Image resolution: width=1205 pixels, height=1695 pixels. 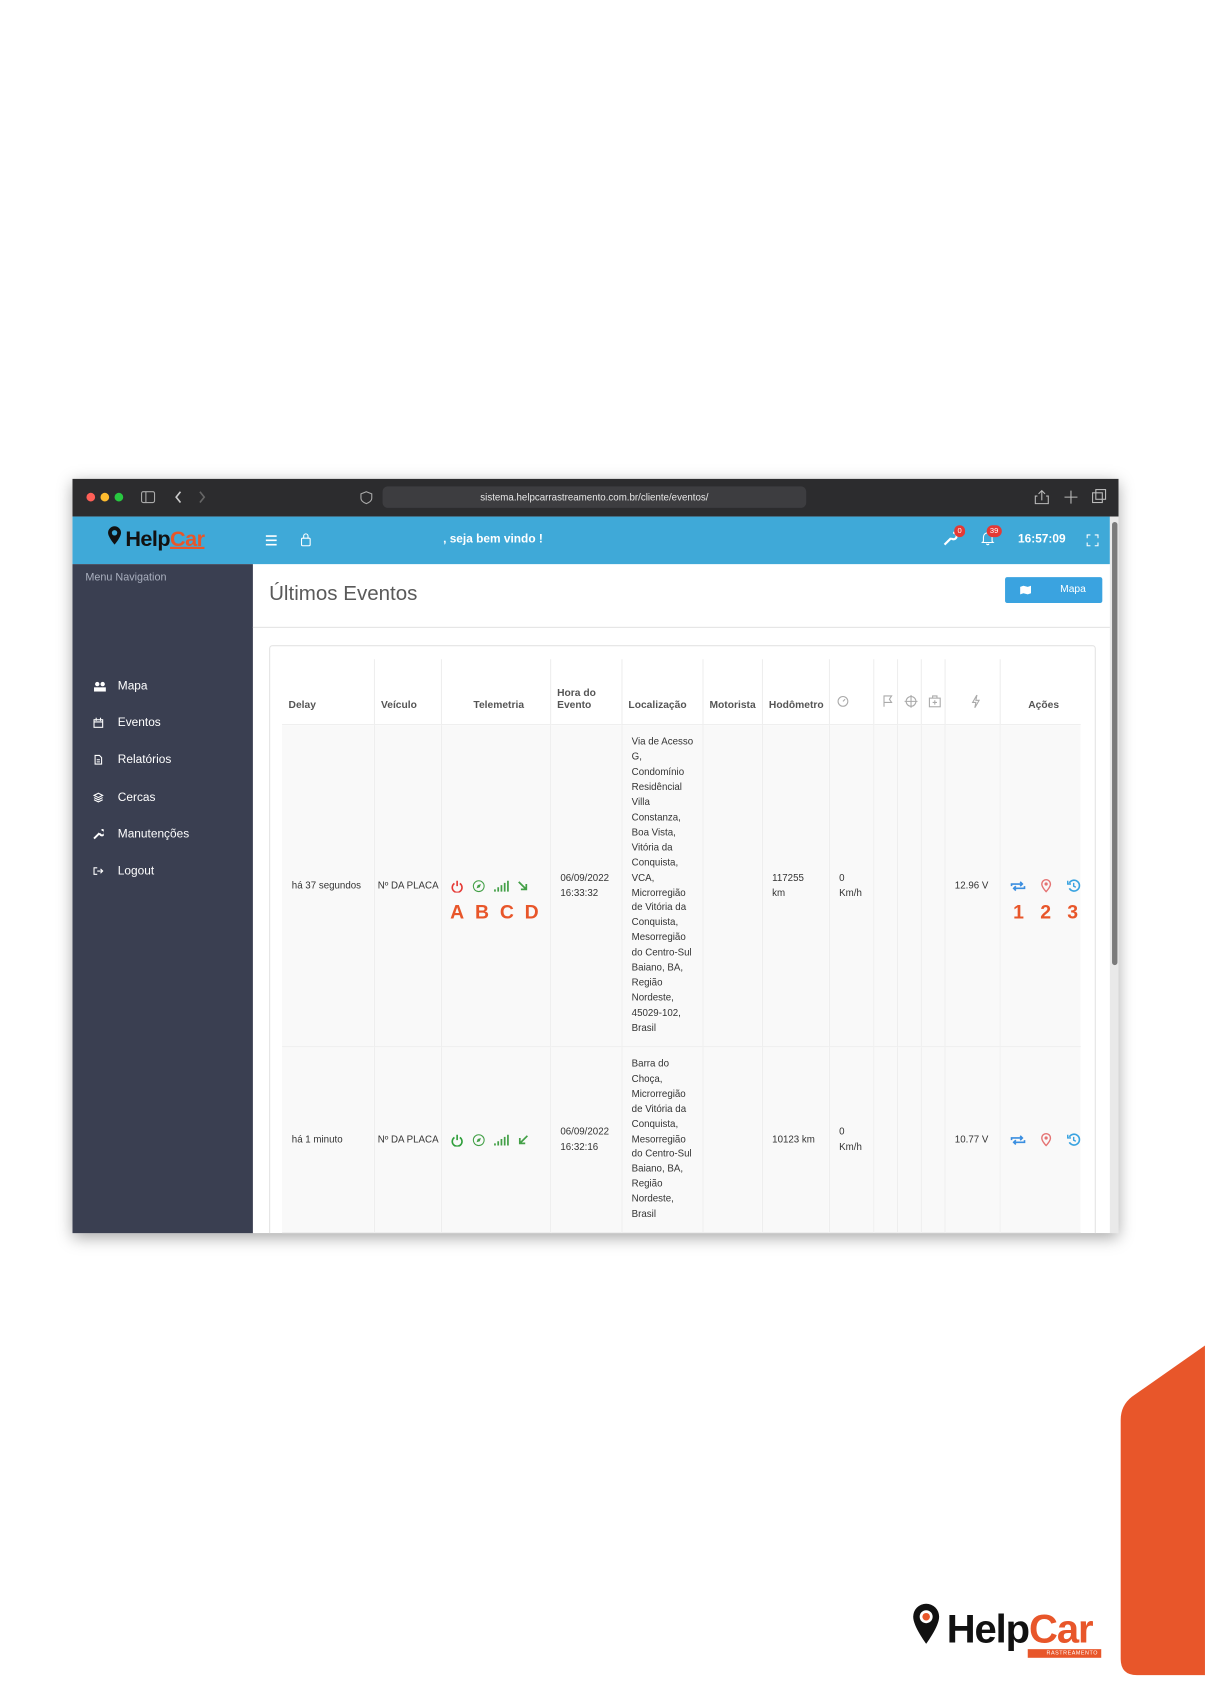 What do you see at coordinates (1115, 743) in the screenshot?
I see `scroll-thumb` at bounding box center [1115, 743].